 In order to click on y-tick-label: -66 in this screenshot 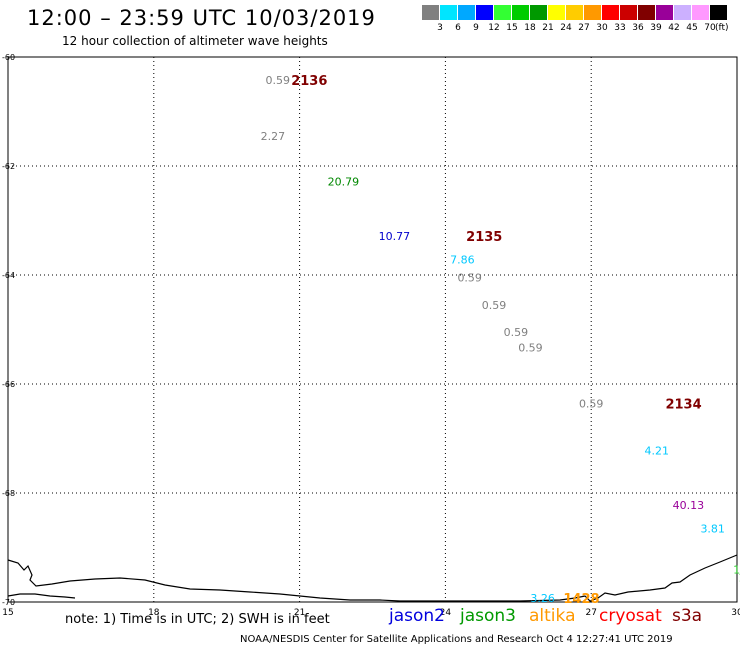, I will do `click(8, 384)`.